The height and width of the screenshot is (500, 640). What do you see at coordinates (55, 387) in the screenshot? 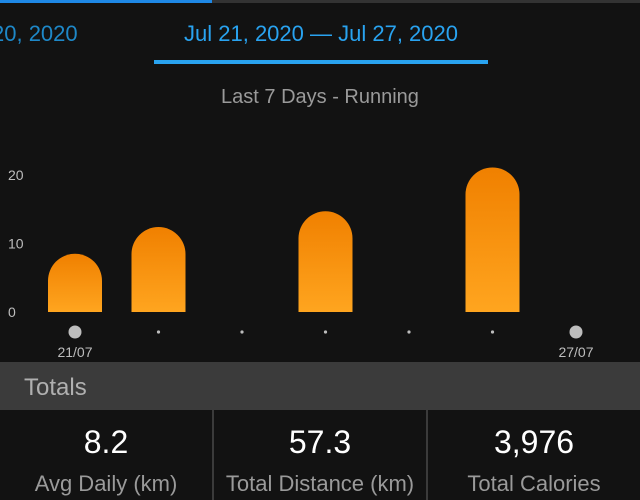
I see `totals-label: Totals` at bounding box center [55, 387].